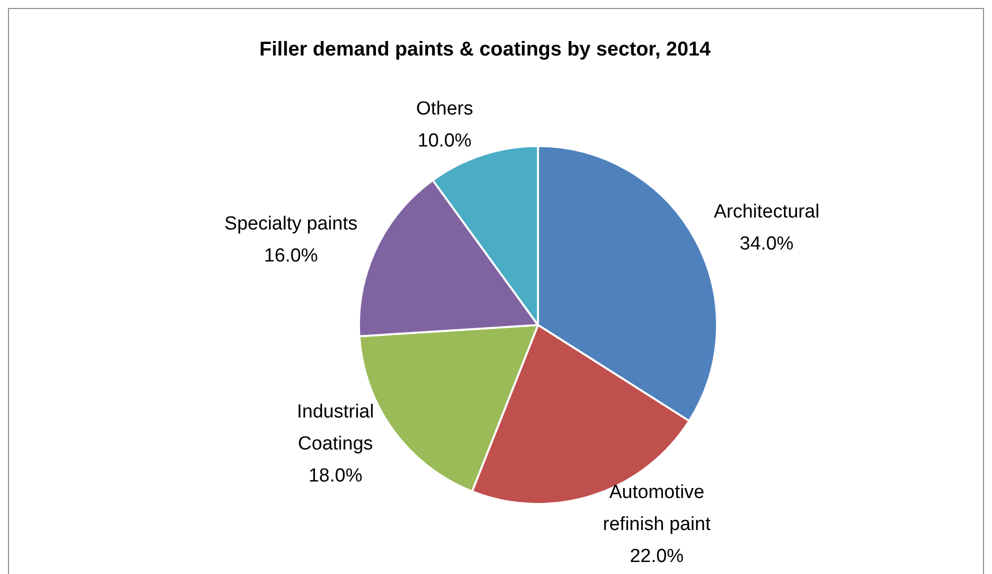 The width and height of the screenshot is (992, 574). What do you see at coordinates (657, 556) in the screenshot?
I see `data-label: 22.0%` at bounding box center [657, 556].